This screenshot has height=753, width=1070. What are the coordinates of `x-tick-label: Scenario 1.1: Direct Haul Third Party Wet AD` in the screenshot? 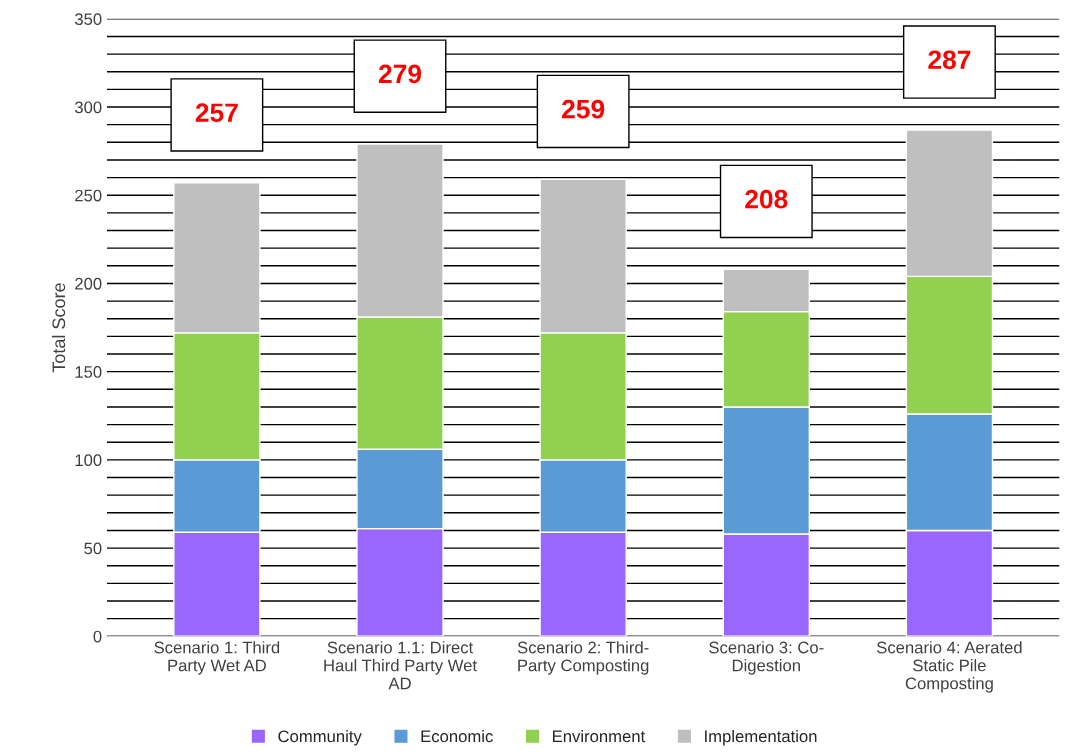 It's located at (400, 665).